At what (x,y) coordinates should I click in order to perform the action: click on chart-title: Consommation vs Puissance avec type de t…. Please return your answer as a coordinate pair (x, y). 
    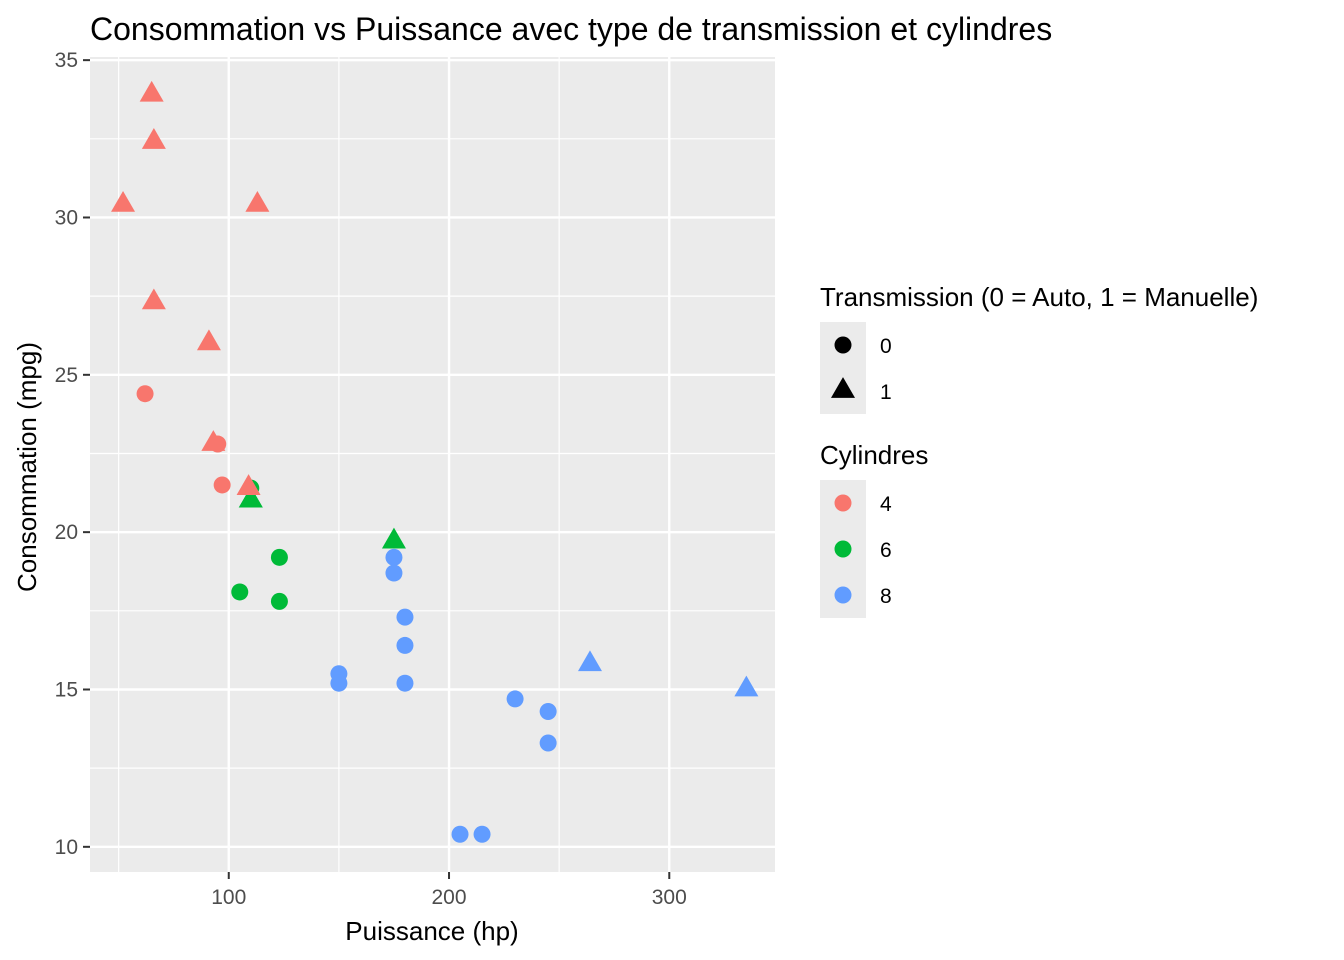
    Looking at the image, I should click on (571, 29).